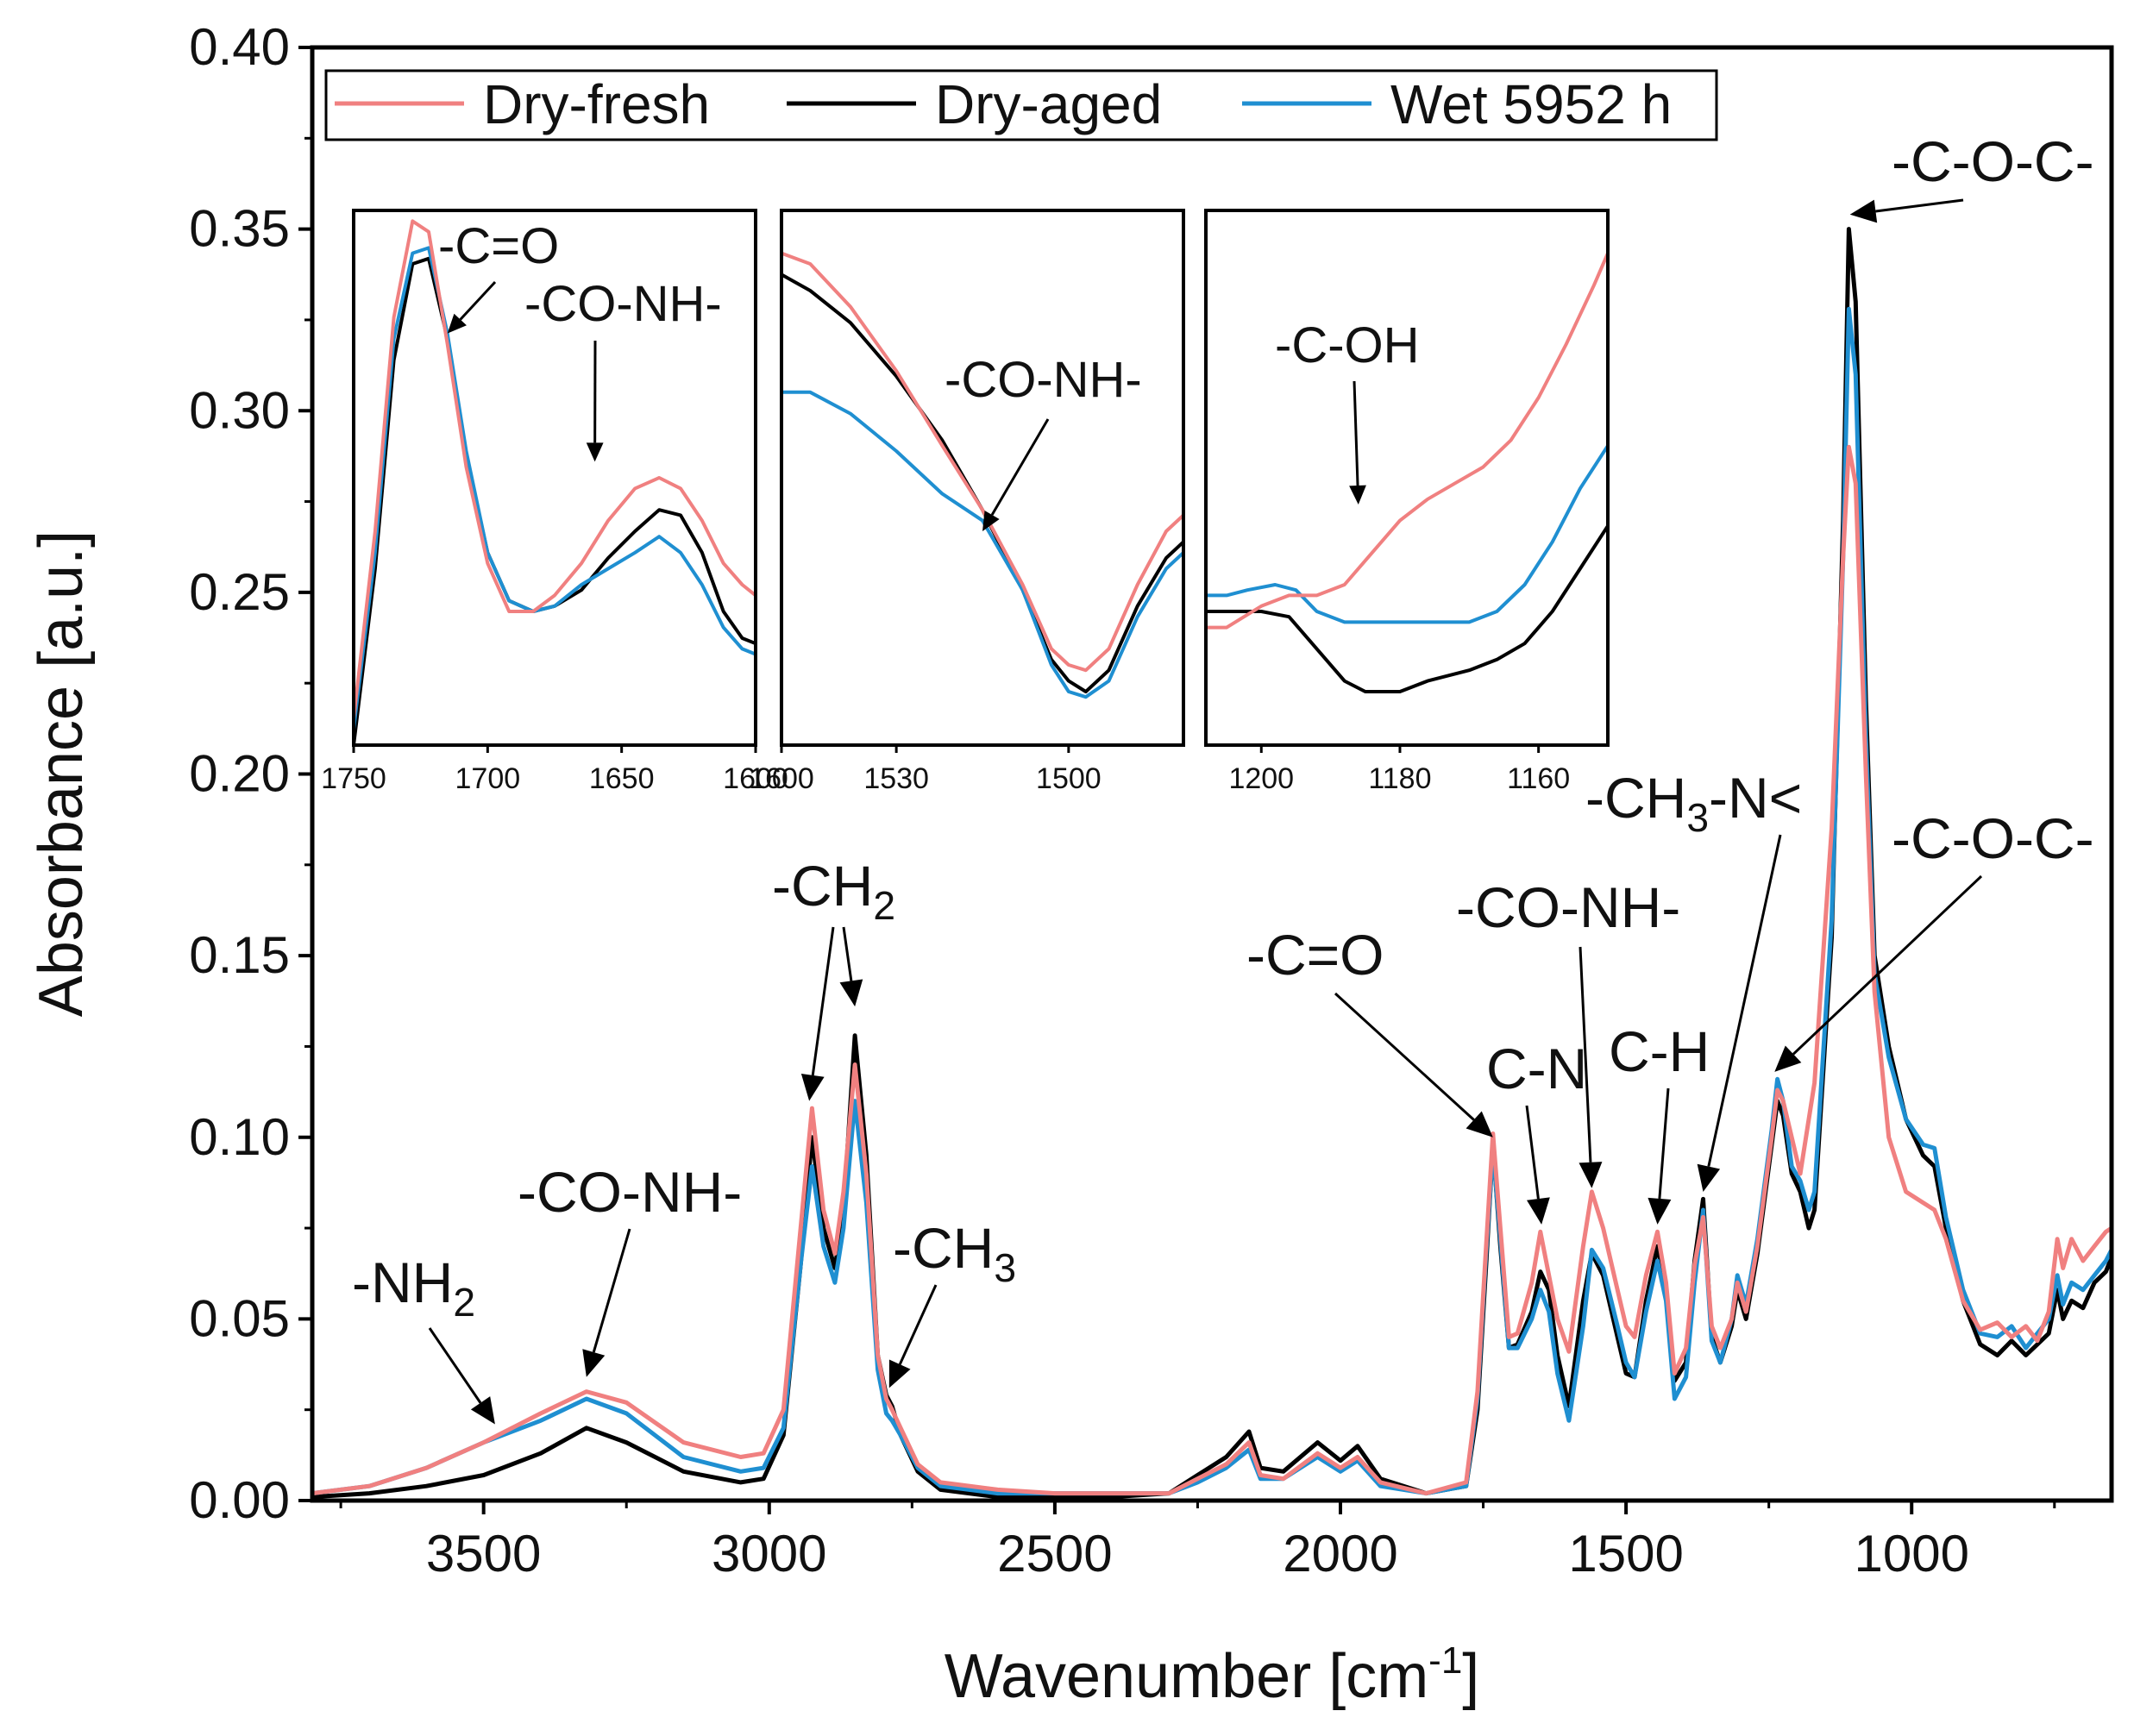 Image resolution: width=2134 pixels, height=1736 pixels. Describe the element at coordinates (239, 774) in the screenshot. I see `y-tick-label: 0.20` at that location.